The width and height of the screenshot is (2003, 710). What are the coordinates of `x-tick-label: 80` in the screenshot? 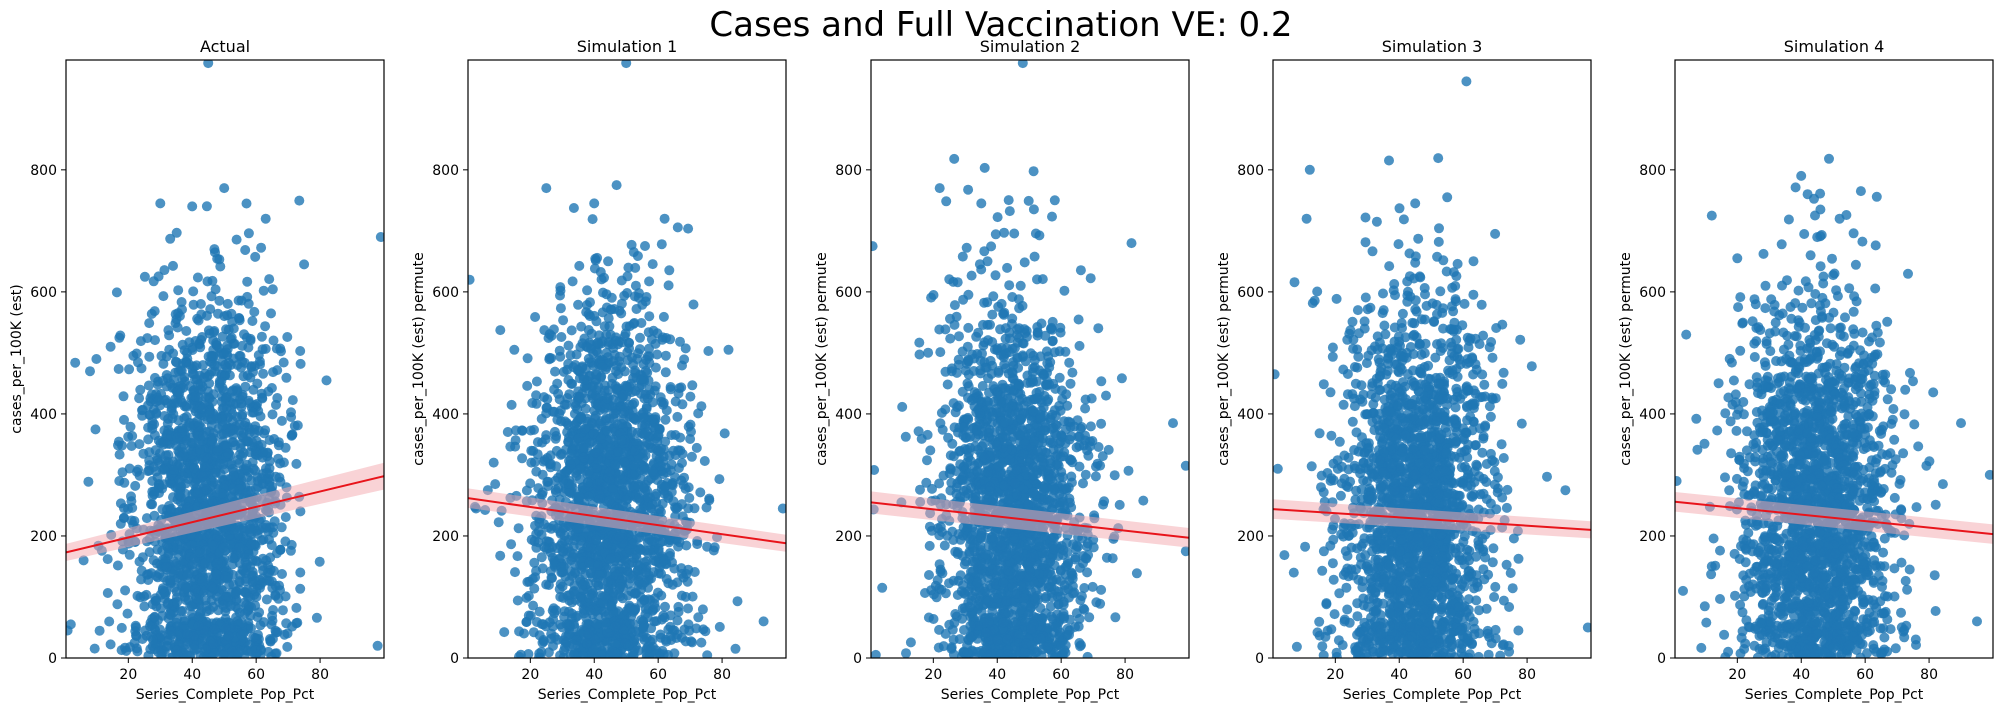 It's located at (320, 675).